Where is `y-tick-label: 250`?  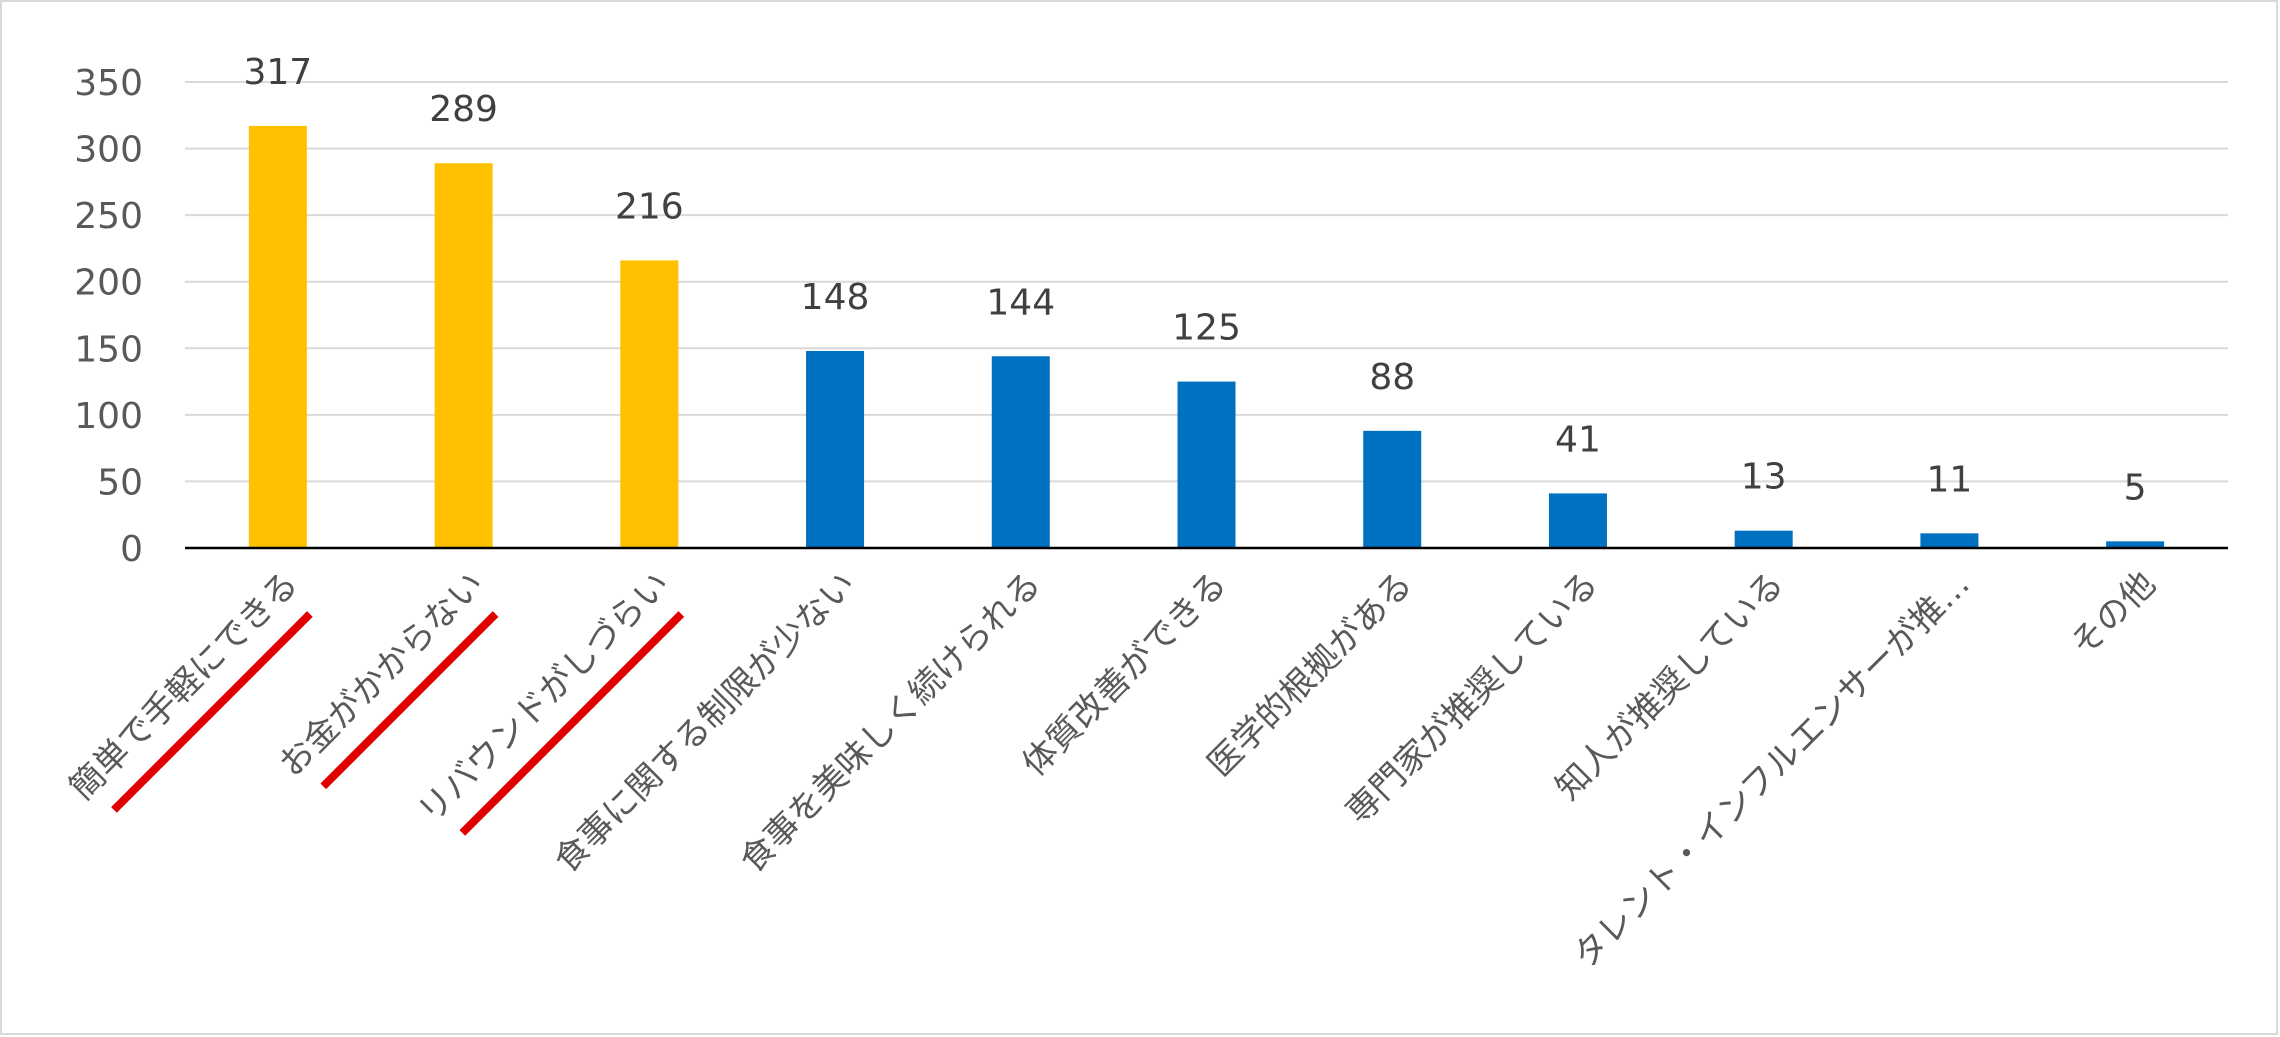 y-tick-label: 250 is located at coordinates (108, 216).